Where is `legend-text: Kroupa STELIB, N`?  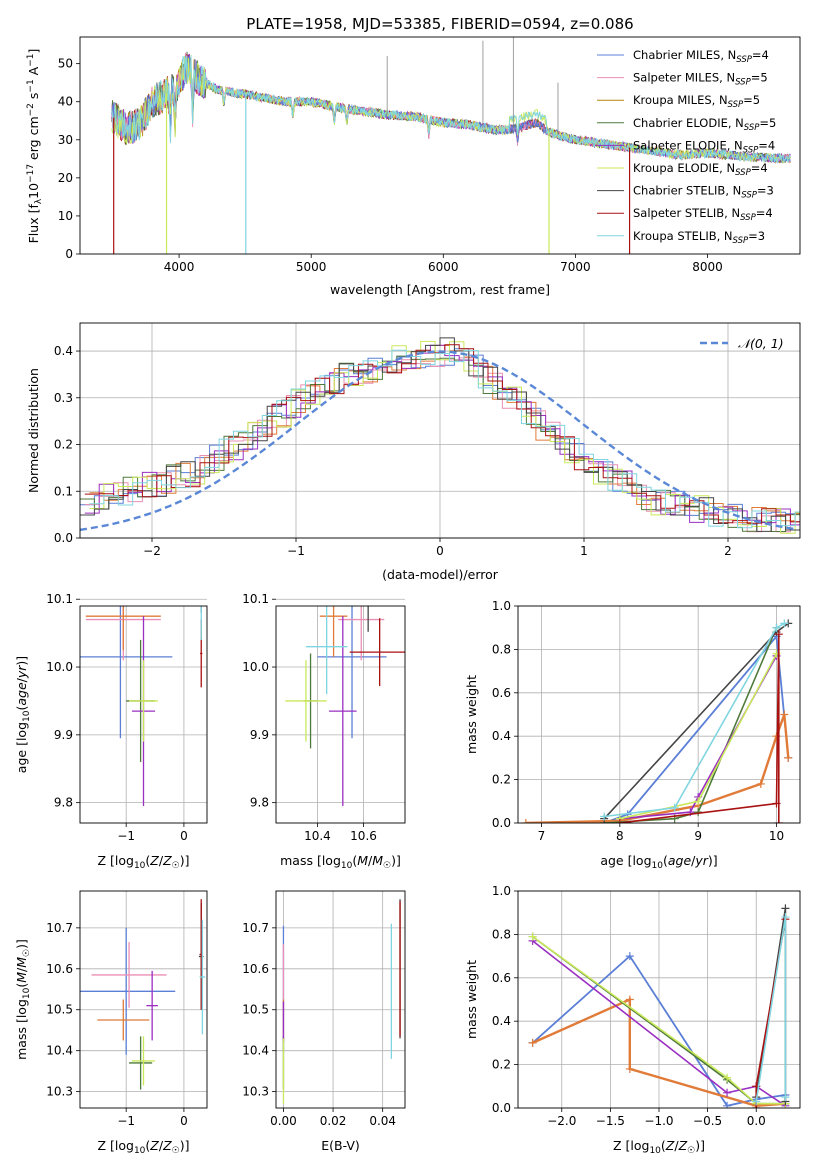 legend-text: Kroupa STELIB, N is located at coordinates (683, 236).